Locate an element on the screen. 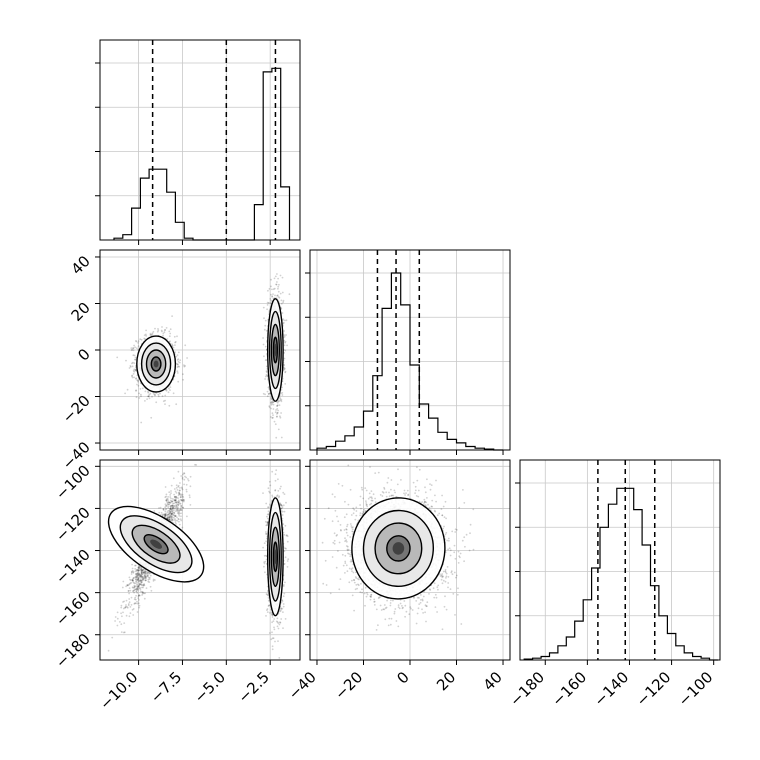 Image resolution: width=760 pixels, height=760 pixels. histogram-step is located at coordinates (409, 361).